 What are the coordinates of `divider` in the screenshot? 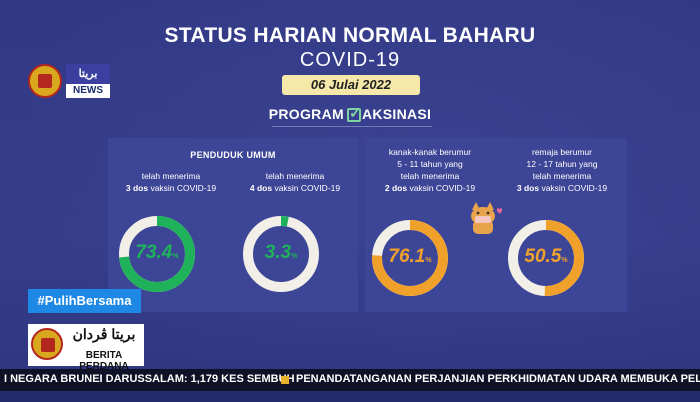 It's located at (352, 126).